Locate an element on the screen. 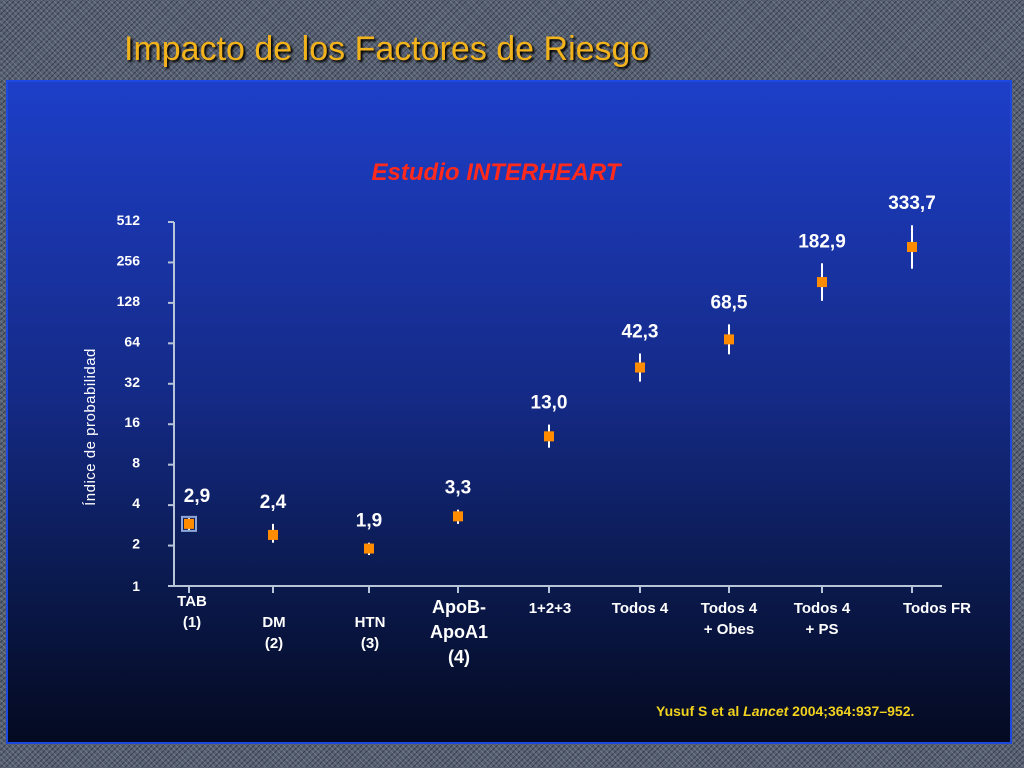 Image resolution: width=1024 pixels, height=768 pixels. x-category-line: DM is located at coordinates (273, 622).